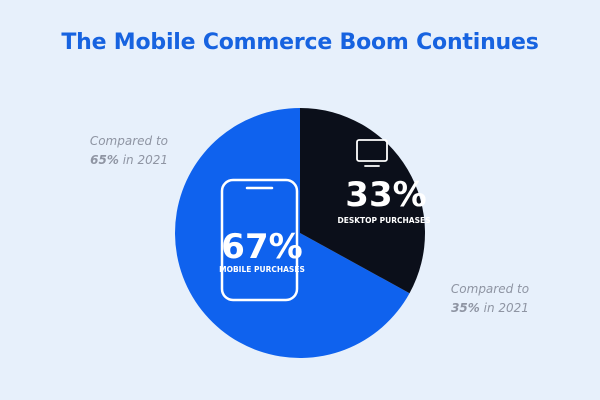 The height and width of the screenshot is (400, 600). Describe the element at coordinates (372, 153) in the screenshot. I see `monitor-icon` at that location.